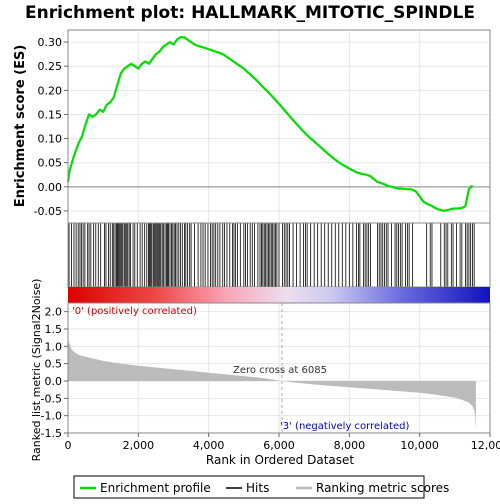 The height and width of the screenshot is (504, 500). What do you see at coordinates (279, 295) in the screenshot?
I see `rank-color-bar` at bounding box center [279, 295].